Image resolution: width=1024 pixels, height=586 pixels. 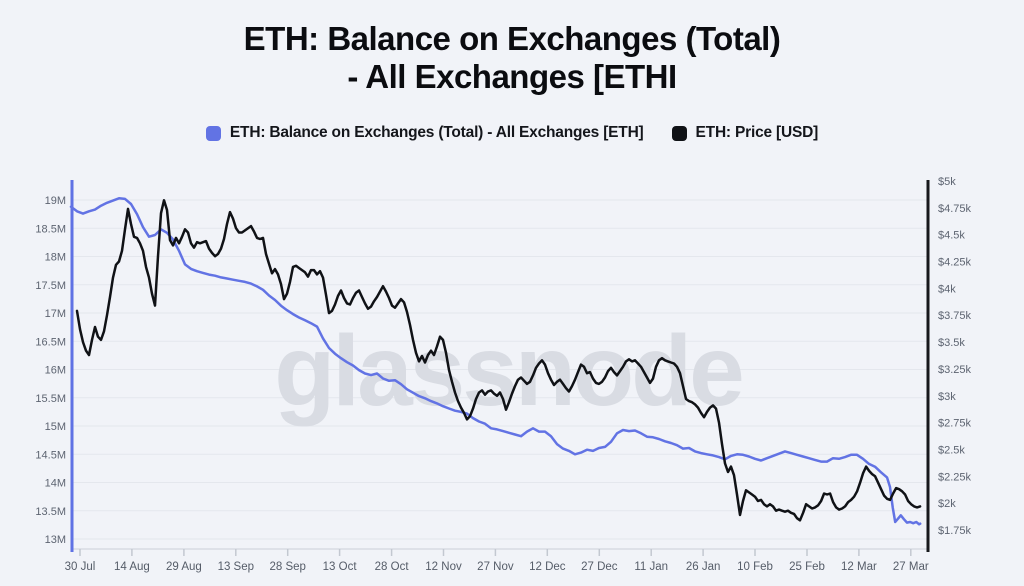 What do you see at coordinates (951, 343) in the screenshot?
I see `y-right-tick-label: $3.5k` at bounding box center [951, 343].